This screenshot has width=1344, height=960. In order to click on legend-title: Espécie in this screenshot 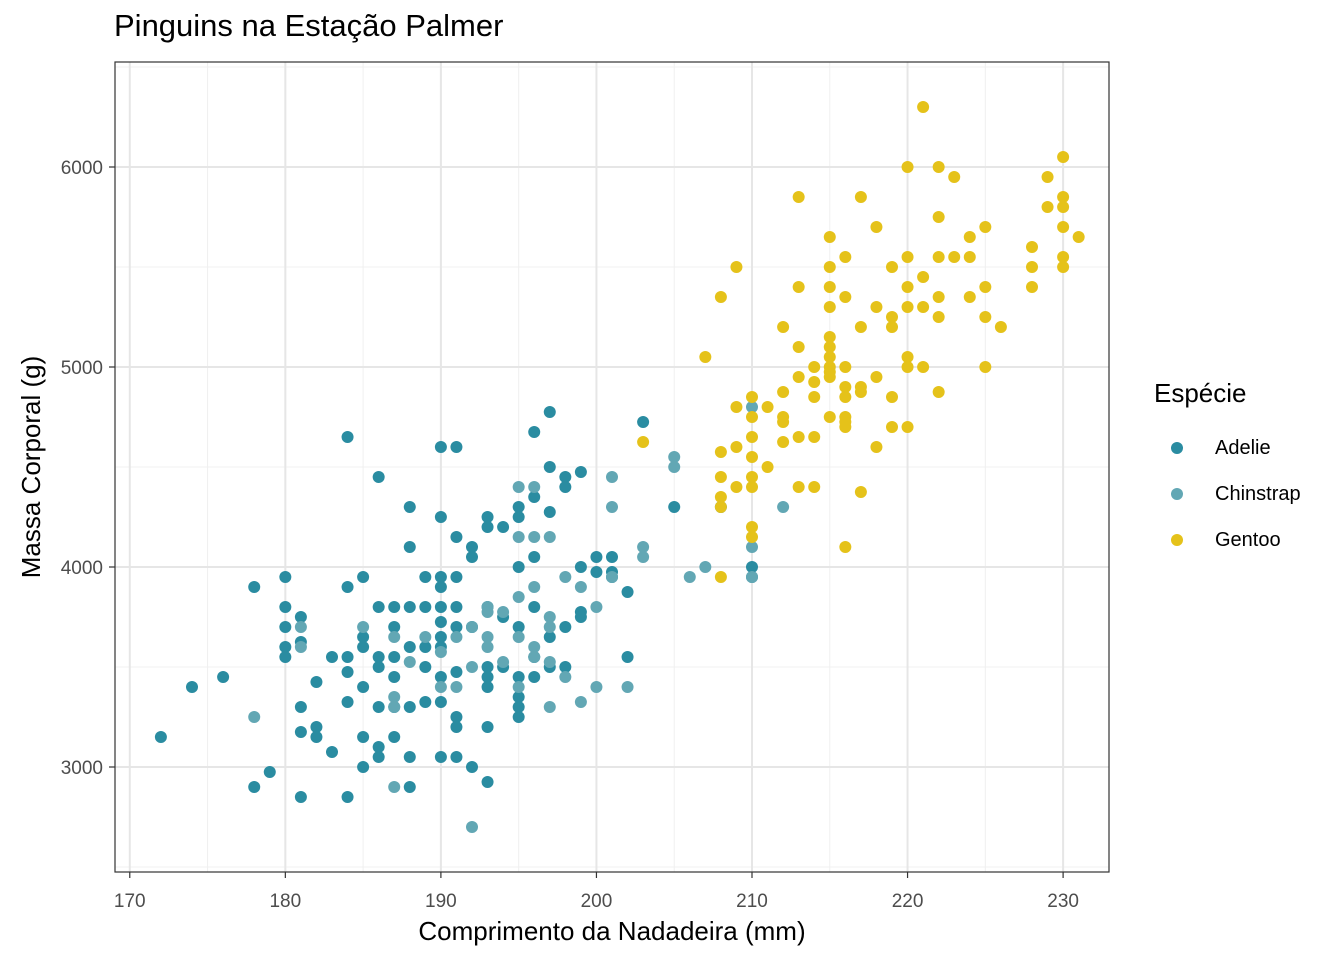, I will do `click(1200, 393)`.